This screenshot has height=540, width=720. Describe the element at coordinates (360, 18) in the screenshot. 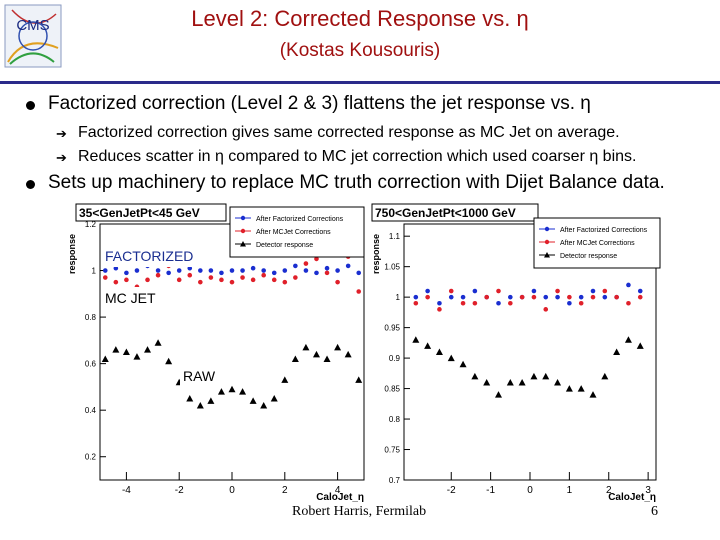

I see `slide-title: Level 2: Corrected Response vs. η` at that location.